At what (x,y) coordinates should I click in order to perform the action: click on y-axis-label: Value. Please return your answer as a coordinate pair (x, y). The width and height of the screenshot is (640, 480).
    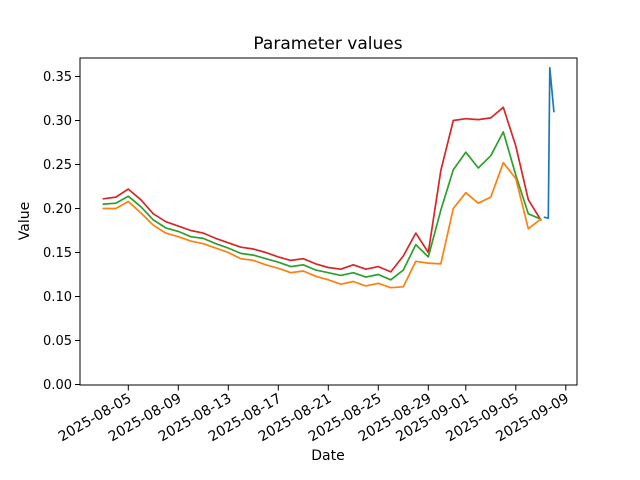
    Looking at the image, I should click on (25, 221).